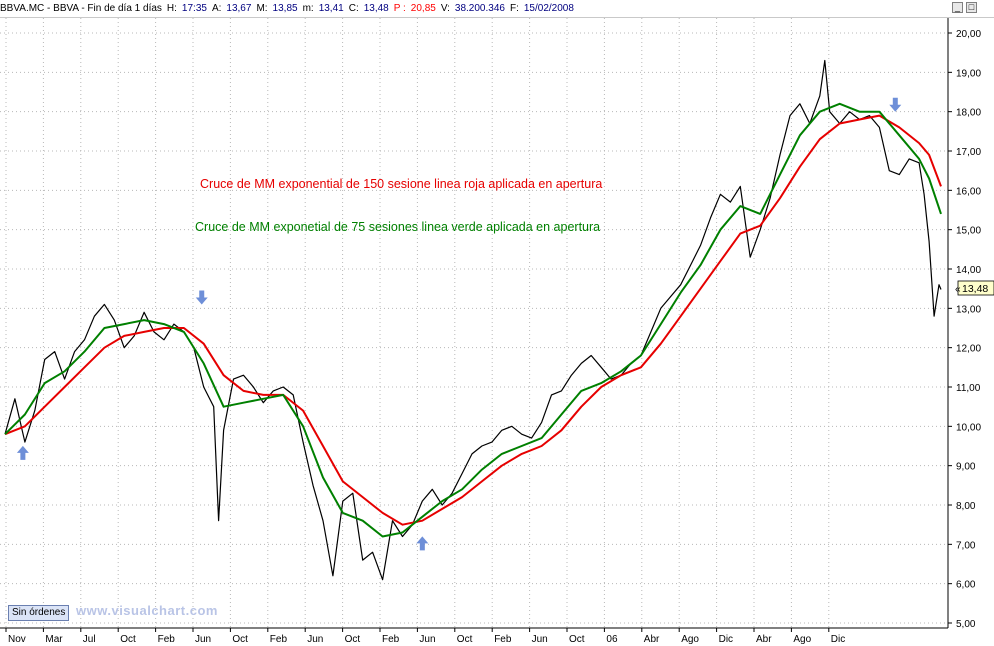  I want to click on watermark: www.visualchart.com, so click(147, 610).